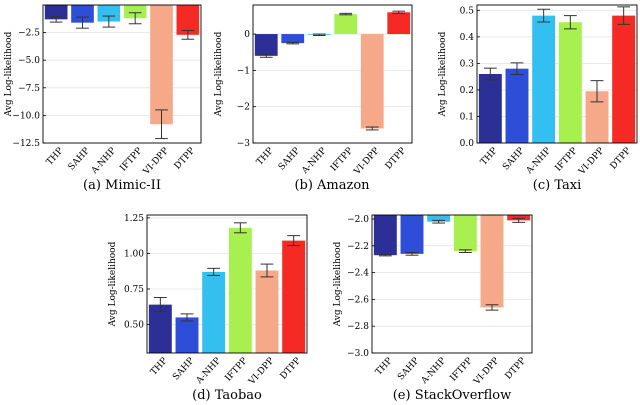 The width and height of the screenshot is (640, 405). I want to click on y-tick-label: −10.0, so click(26, 116).